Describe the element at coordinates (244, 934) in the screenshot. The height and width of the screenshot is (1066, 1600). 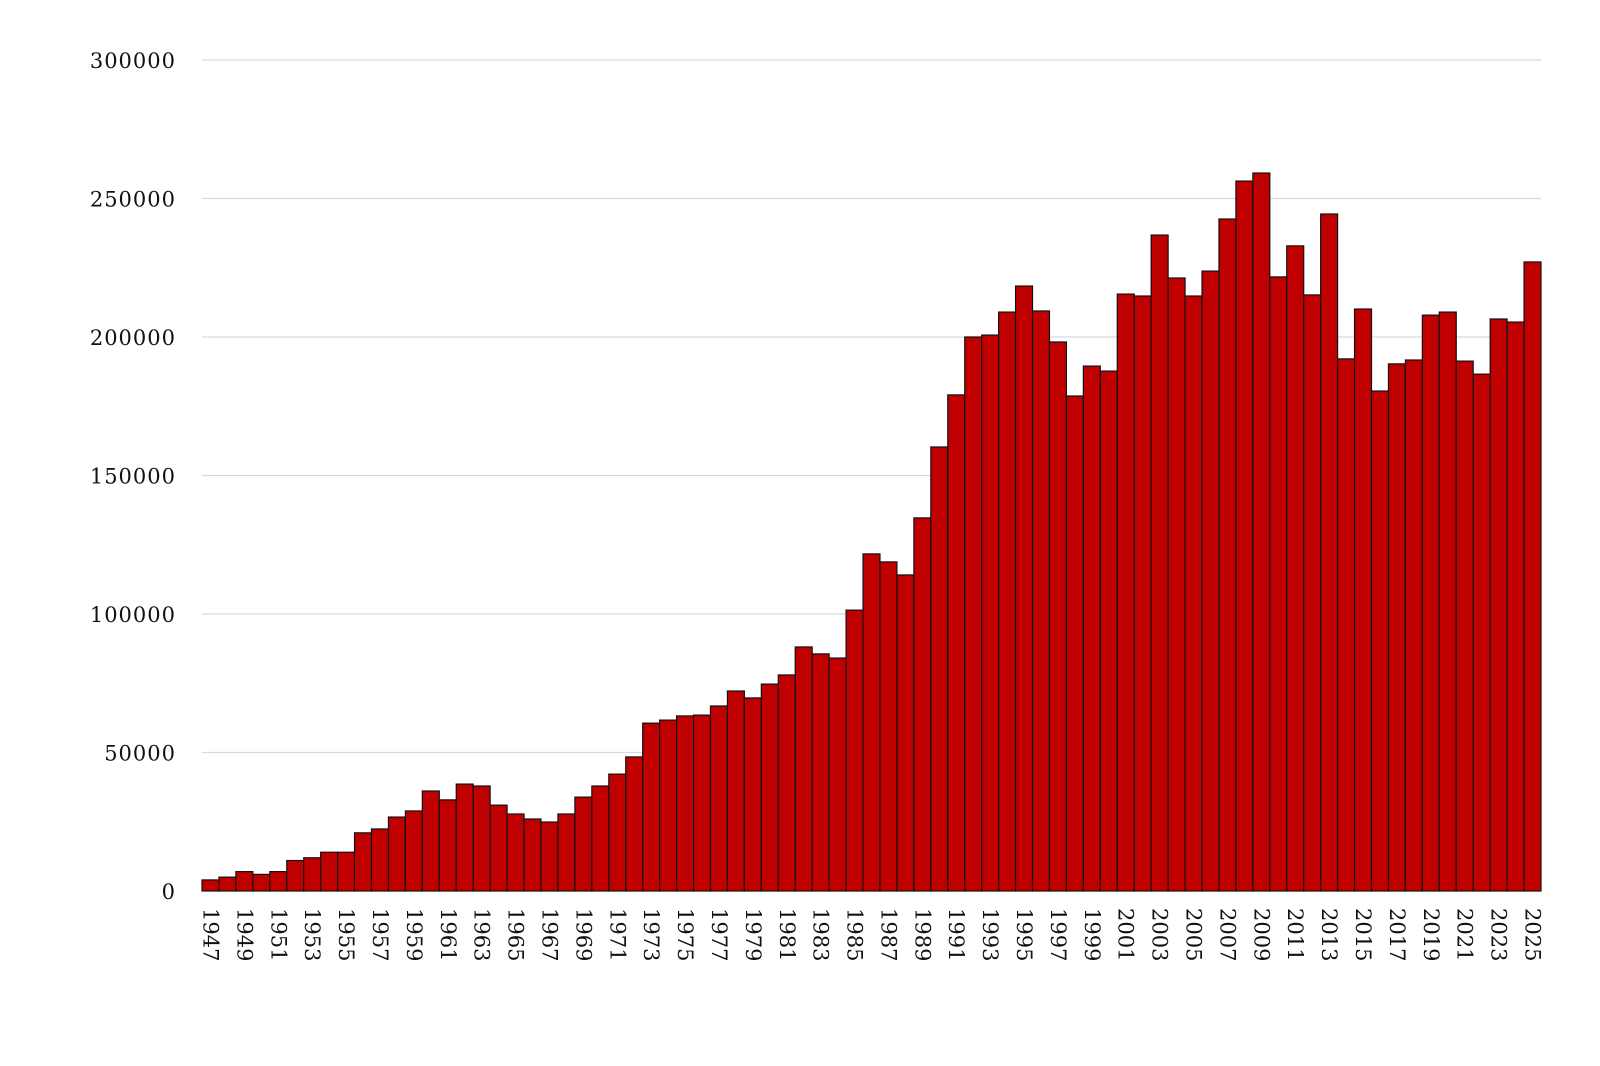
I see `x-tick-label: 1949` at that location.